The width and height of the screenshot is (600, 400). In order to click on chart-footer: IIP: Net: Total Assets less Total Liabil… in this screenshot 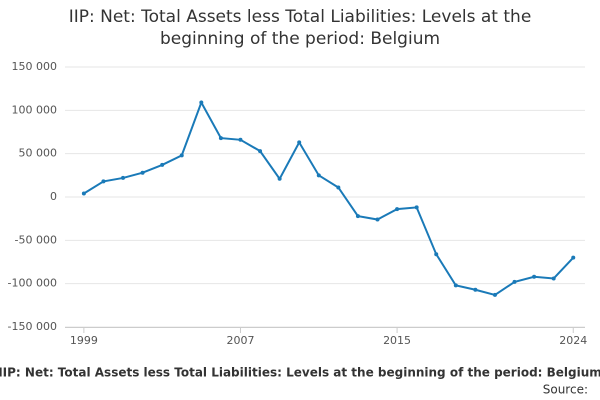, I will do `click(300, 373)`.